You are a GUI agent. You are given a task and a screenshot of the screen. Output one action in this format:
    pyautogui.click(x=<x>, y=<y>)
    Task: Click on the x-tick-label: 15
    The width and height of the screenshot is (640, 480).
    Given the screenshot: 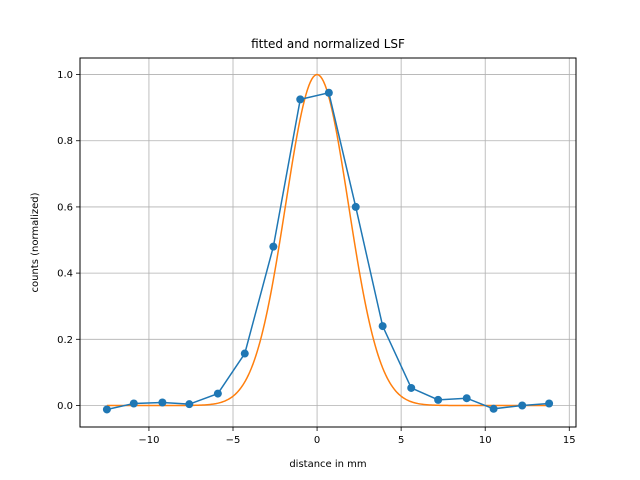 What is the action you would take?
    pyautogui.click(x=569, y=440)
    